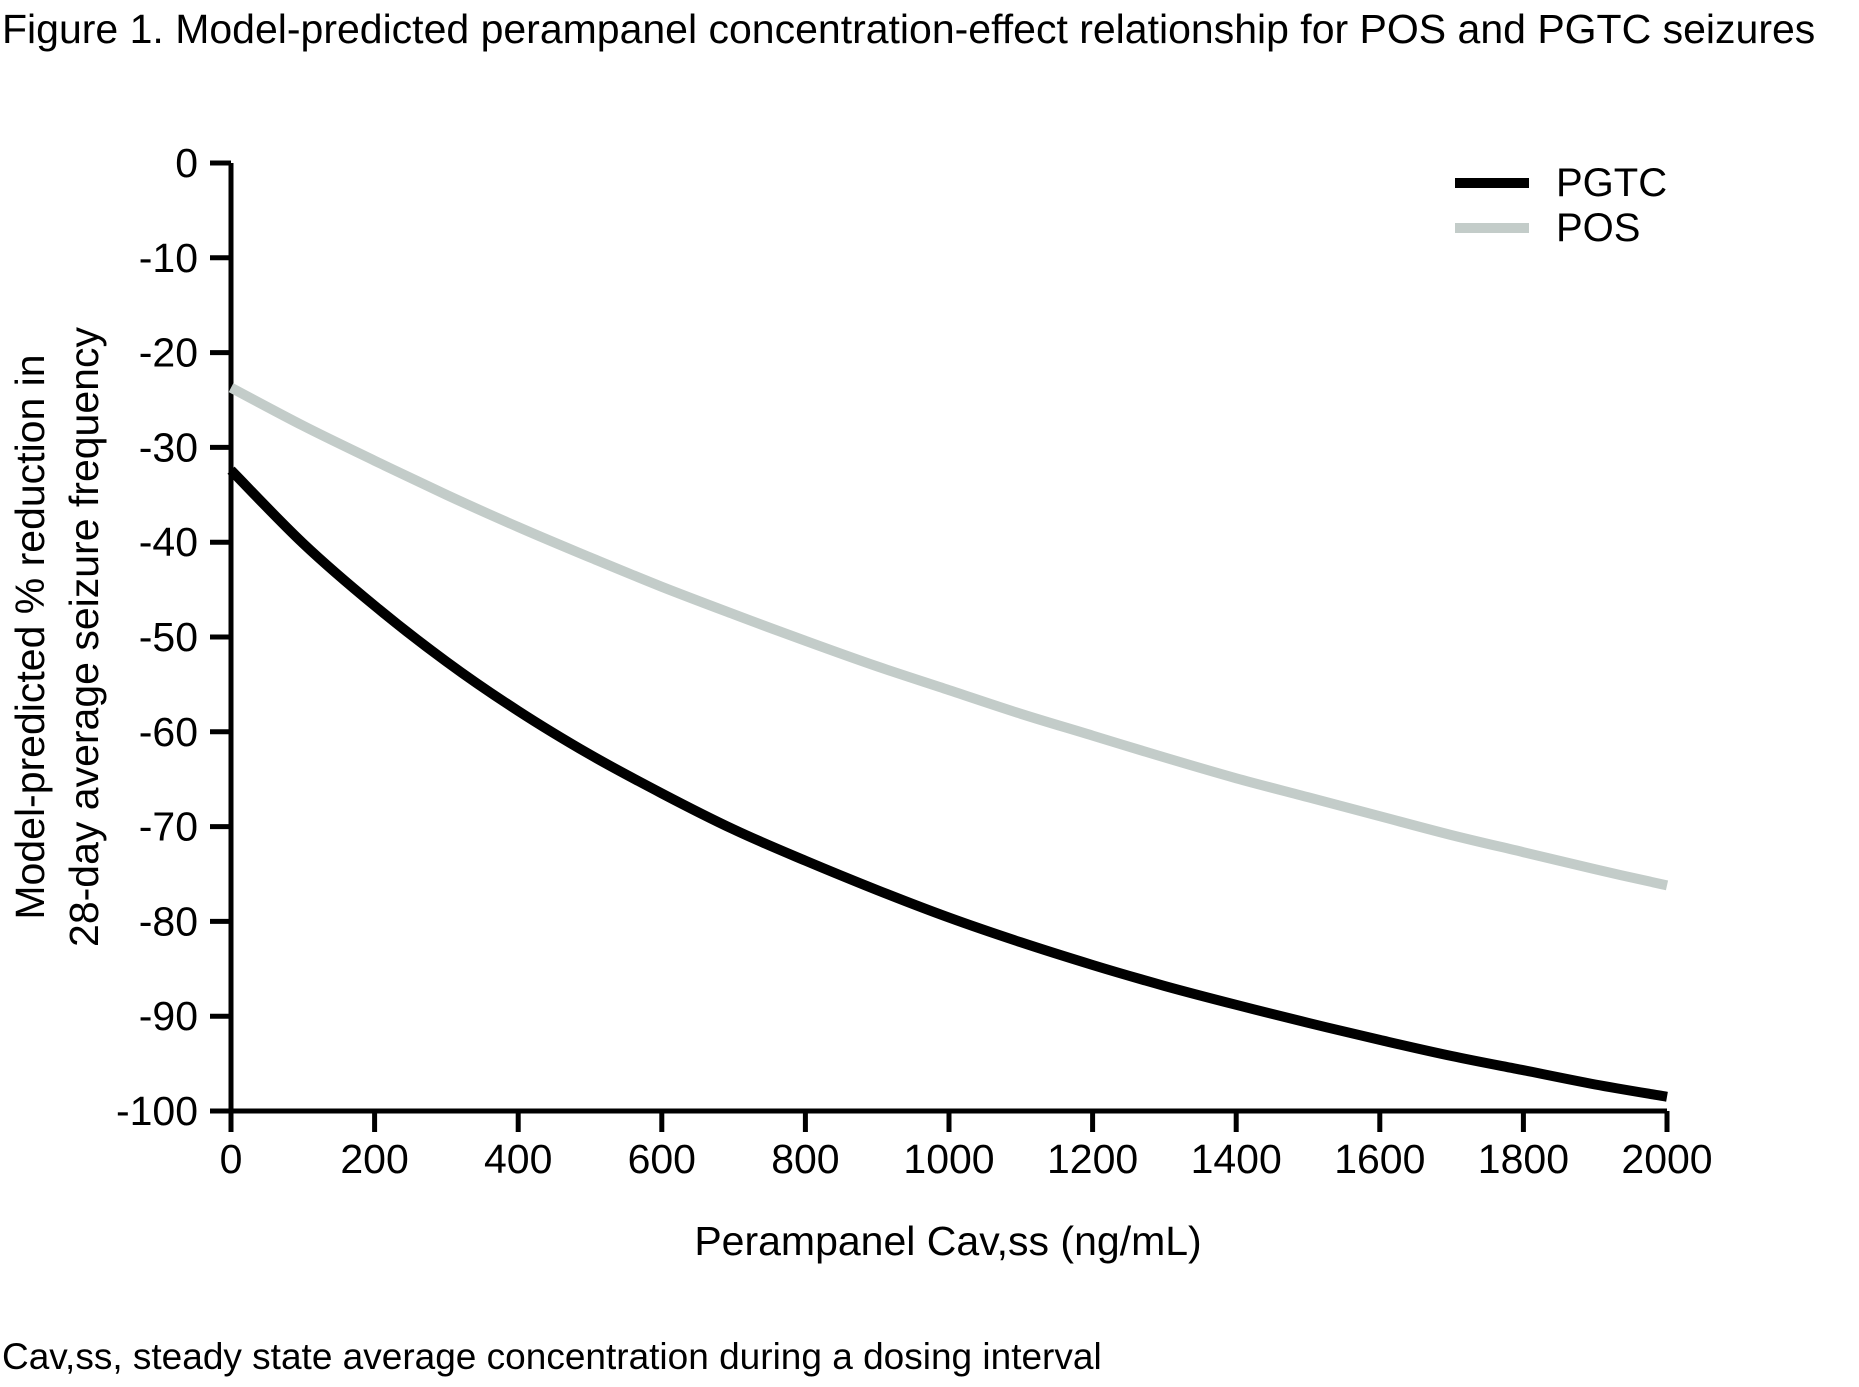  What do you see at coordinates (1379, 1159) in the screenshot?
I see `x-tick-label: 1600` at bounding box center [1379, 1159].